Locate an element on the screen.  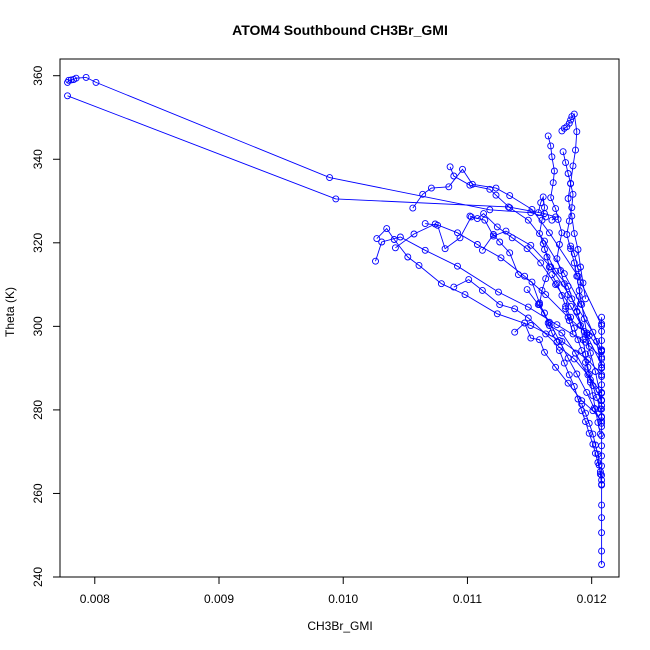
x-tick-label: 0.011 is located at coordinates (467, 599).